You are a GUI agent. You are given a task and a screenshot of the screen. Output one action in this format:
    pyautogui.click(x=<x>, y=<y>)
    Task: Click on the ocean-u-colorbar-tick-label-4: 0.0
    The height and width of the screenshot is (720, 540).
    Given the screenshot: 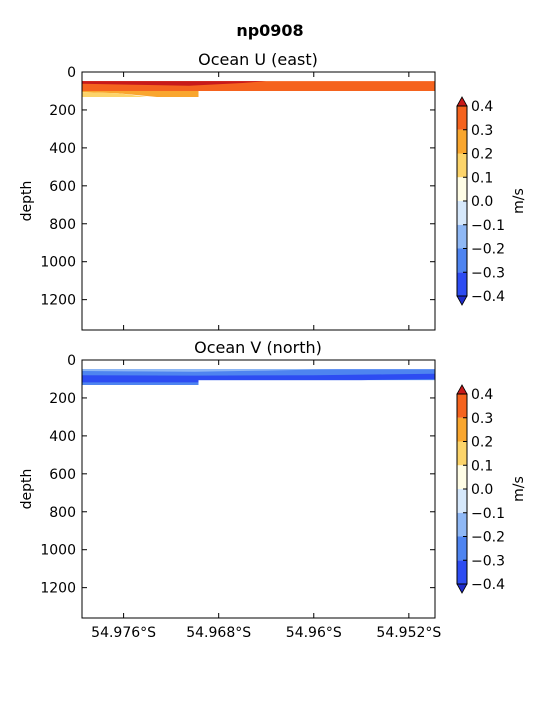 What is the action you would take?
    pyautogui.click(x=482, y=202)
    